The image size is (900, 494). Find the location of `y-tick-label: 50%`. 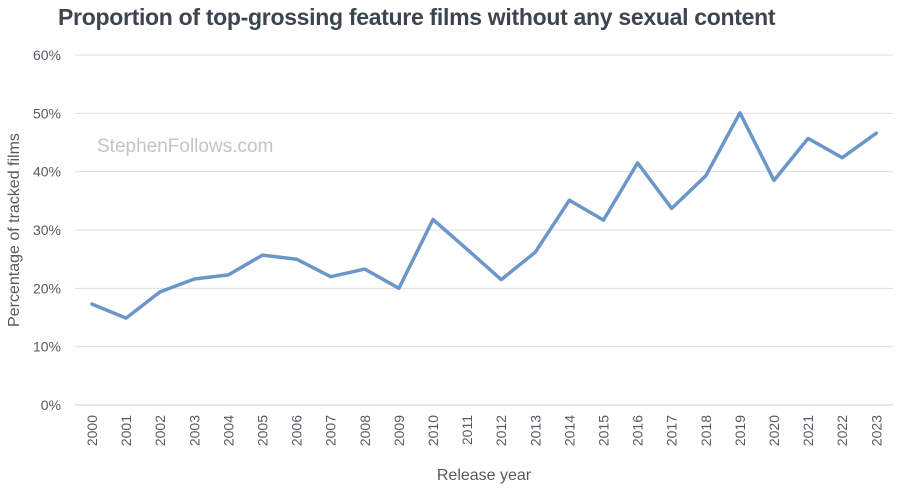

y-tick-label: 50% is located at coordinates (47, 113).